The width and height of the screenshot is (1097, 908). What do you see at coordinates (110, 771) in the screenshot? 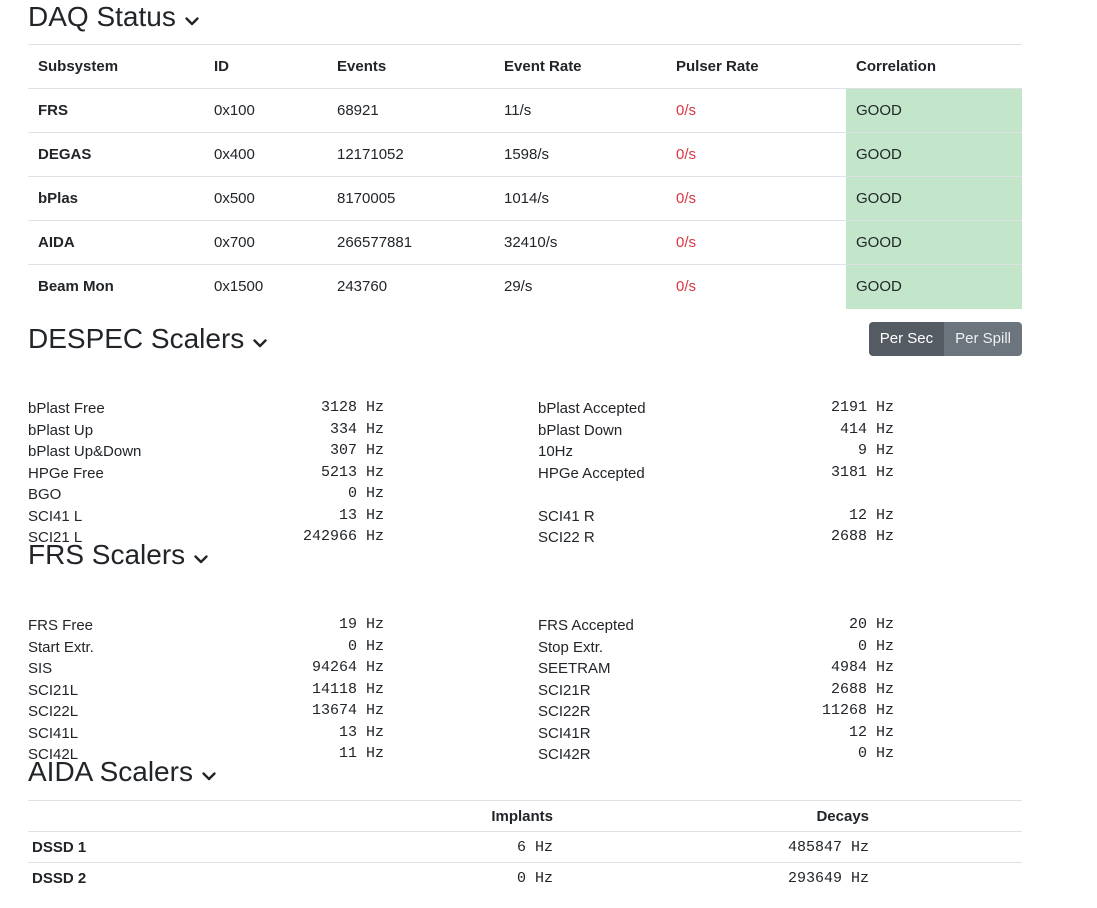
I see `aida-scalers-title: AIDA Scalers` at bounding box center [110, 771].